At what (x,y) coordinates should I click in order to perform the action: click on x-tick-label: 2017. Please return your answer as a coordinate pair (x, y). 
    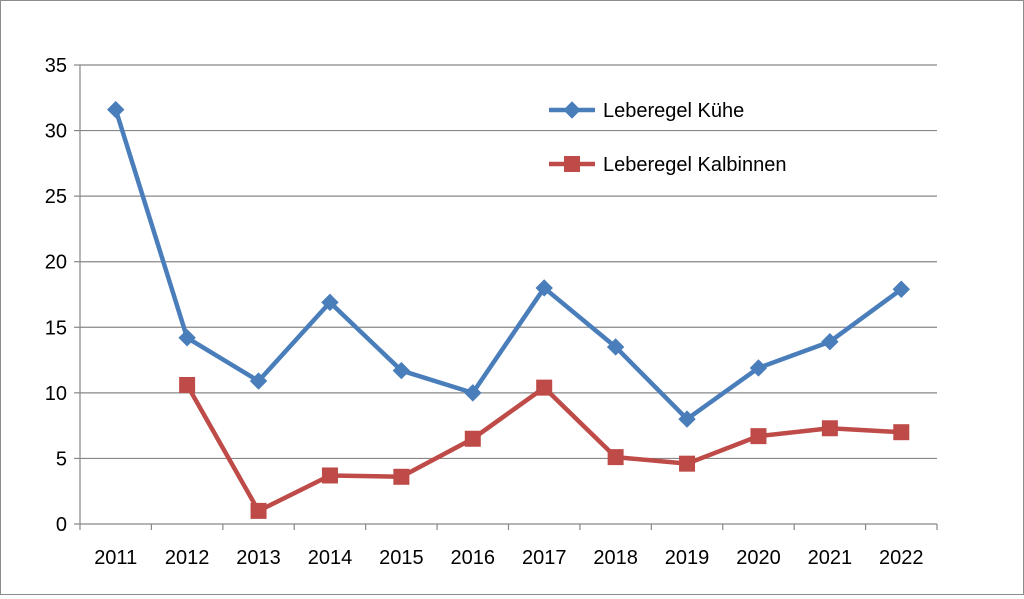
    Looking at the image, I should click on (544, 558).